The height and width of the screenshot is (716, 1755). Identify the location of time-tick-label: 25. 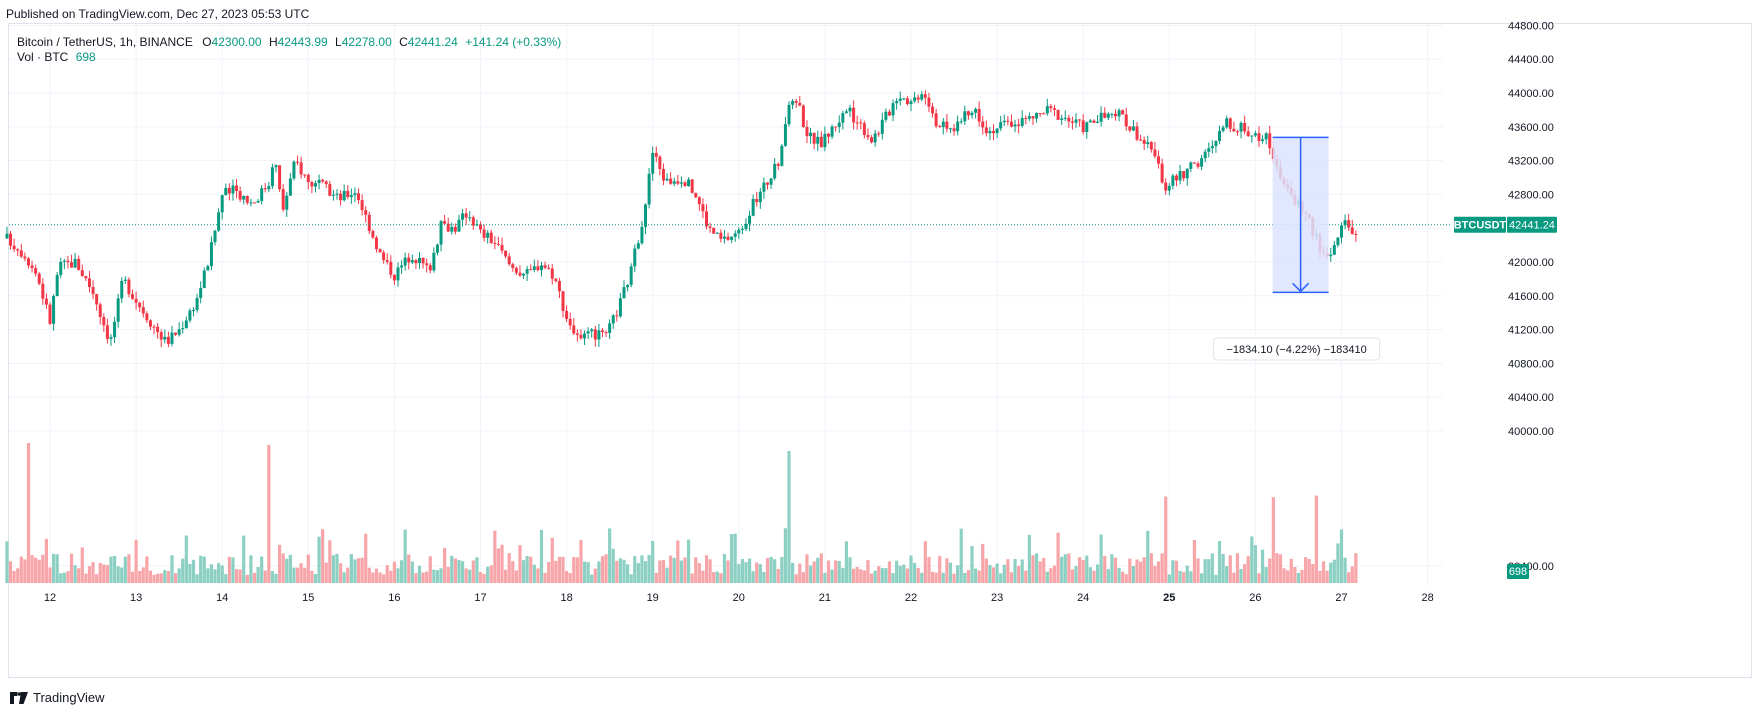
(1169, 598).